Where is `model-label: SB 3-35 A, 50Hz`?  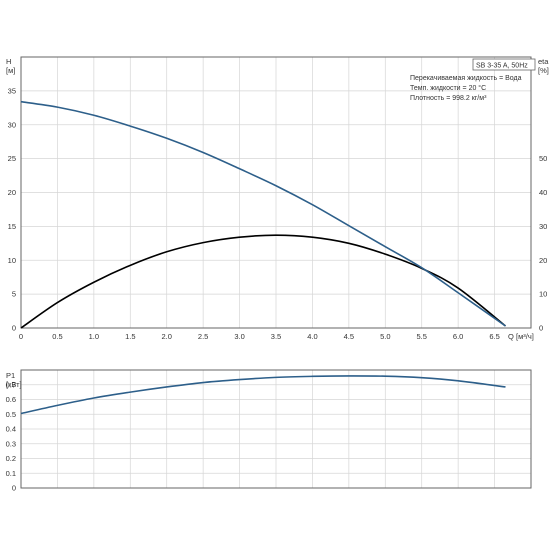
model-label: SB 3-35 A, 50Hz is located at coordinates (502, 66).